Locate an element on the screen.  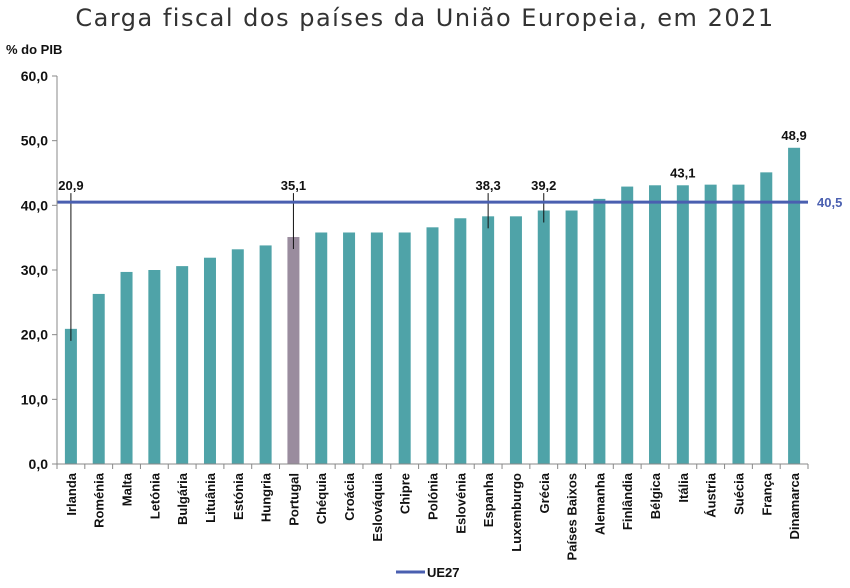
data-label: 39,2 is located at coordinates (543, 185).